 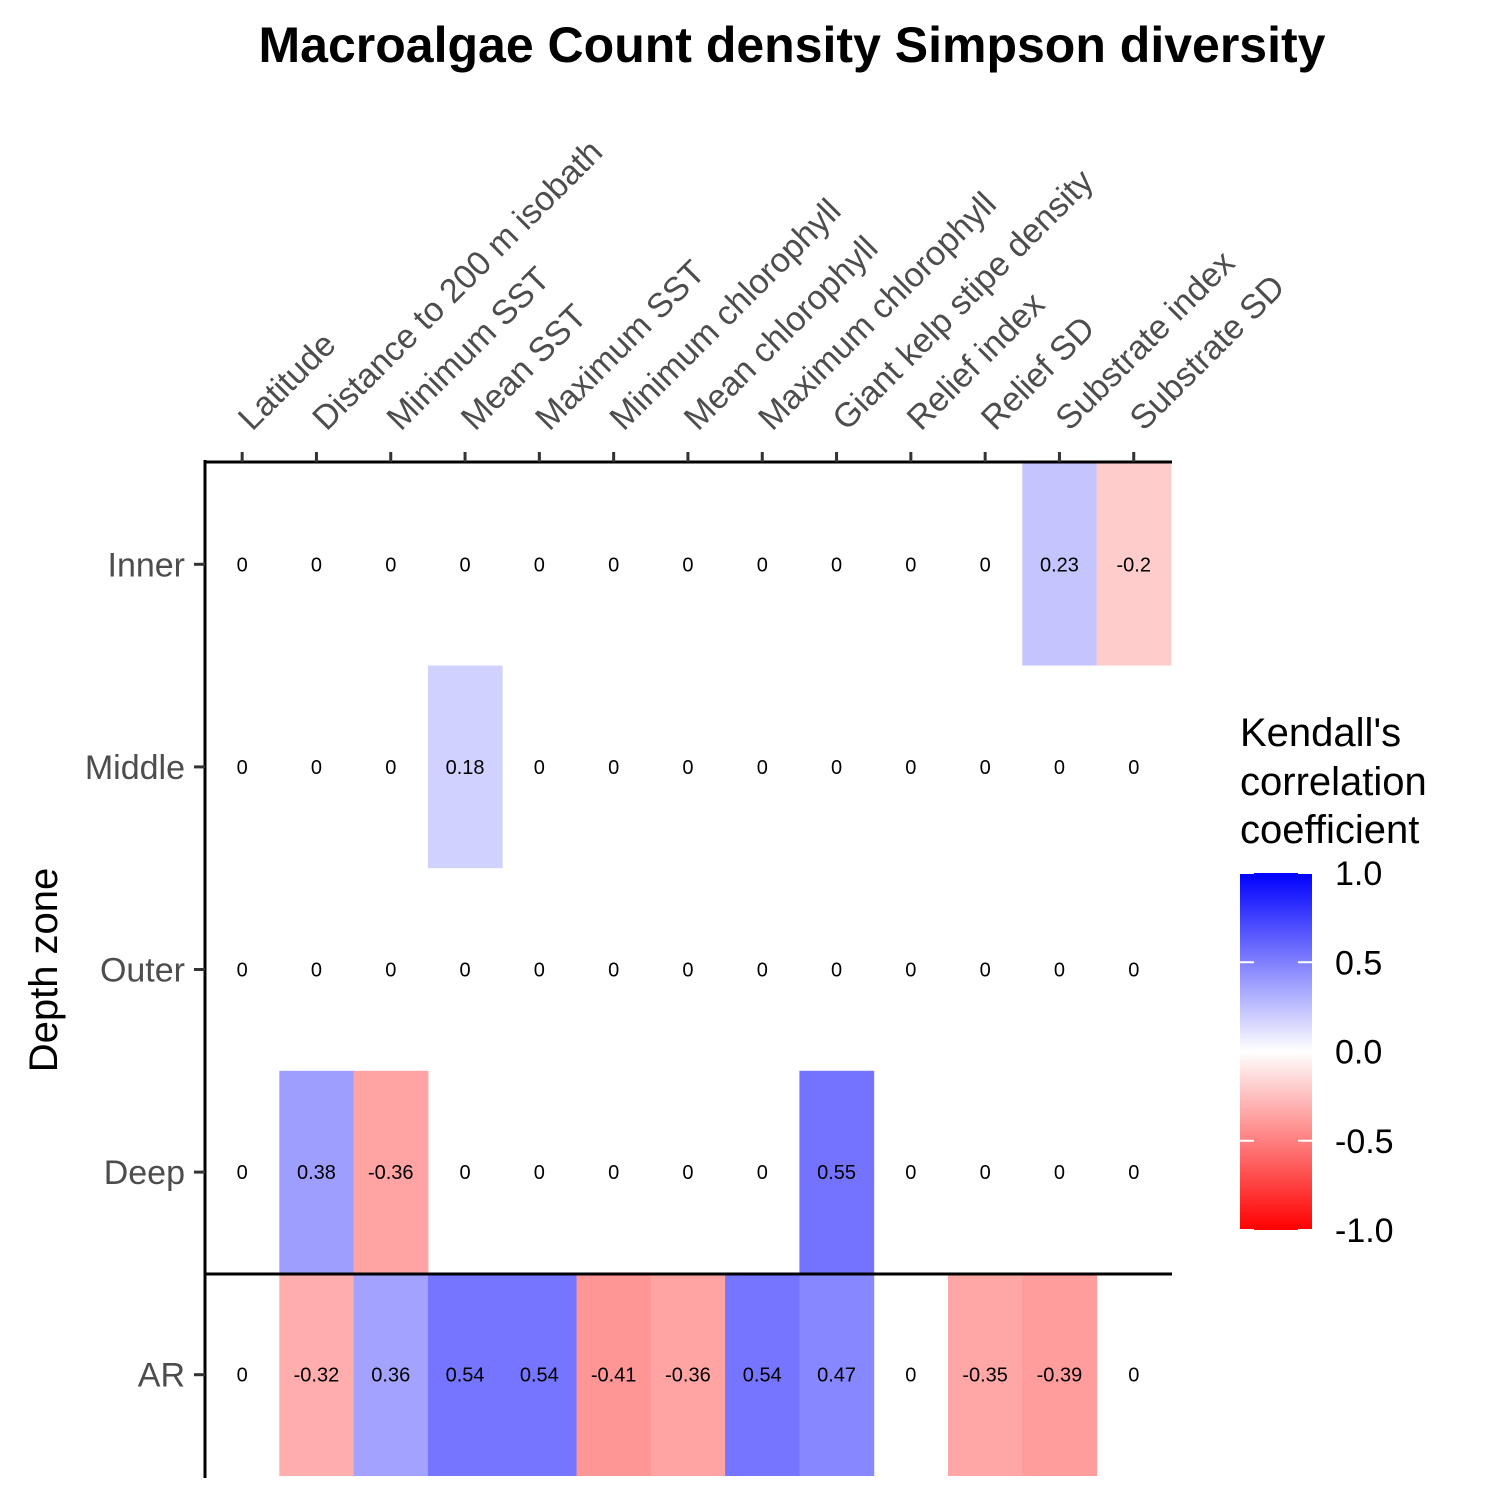 I want to click on legend-ticks: 1.0 0.5 0.0 -0.5 -1.0, so click(x=1317, y=1052).